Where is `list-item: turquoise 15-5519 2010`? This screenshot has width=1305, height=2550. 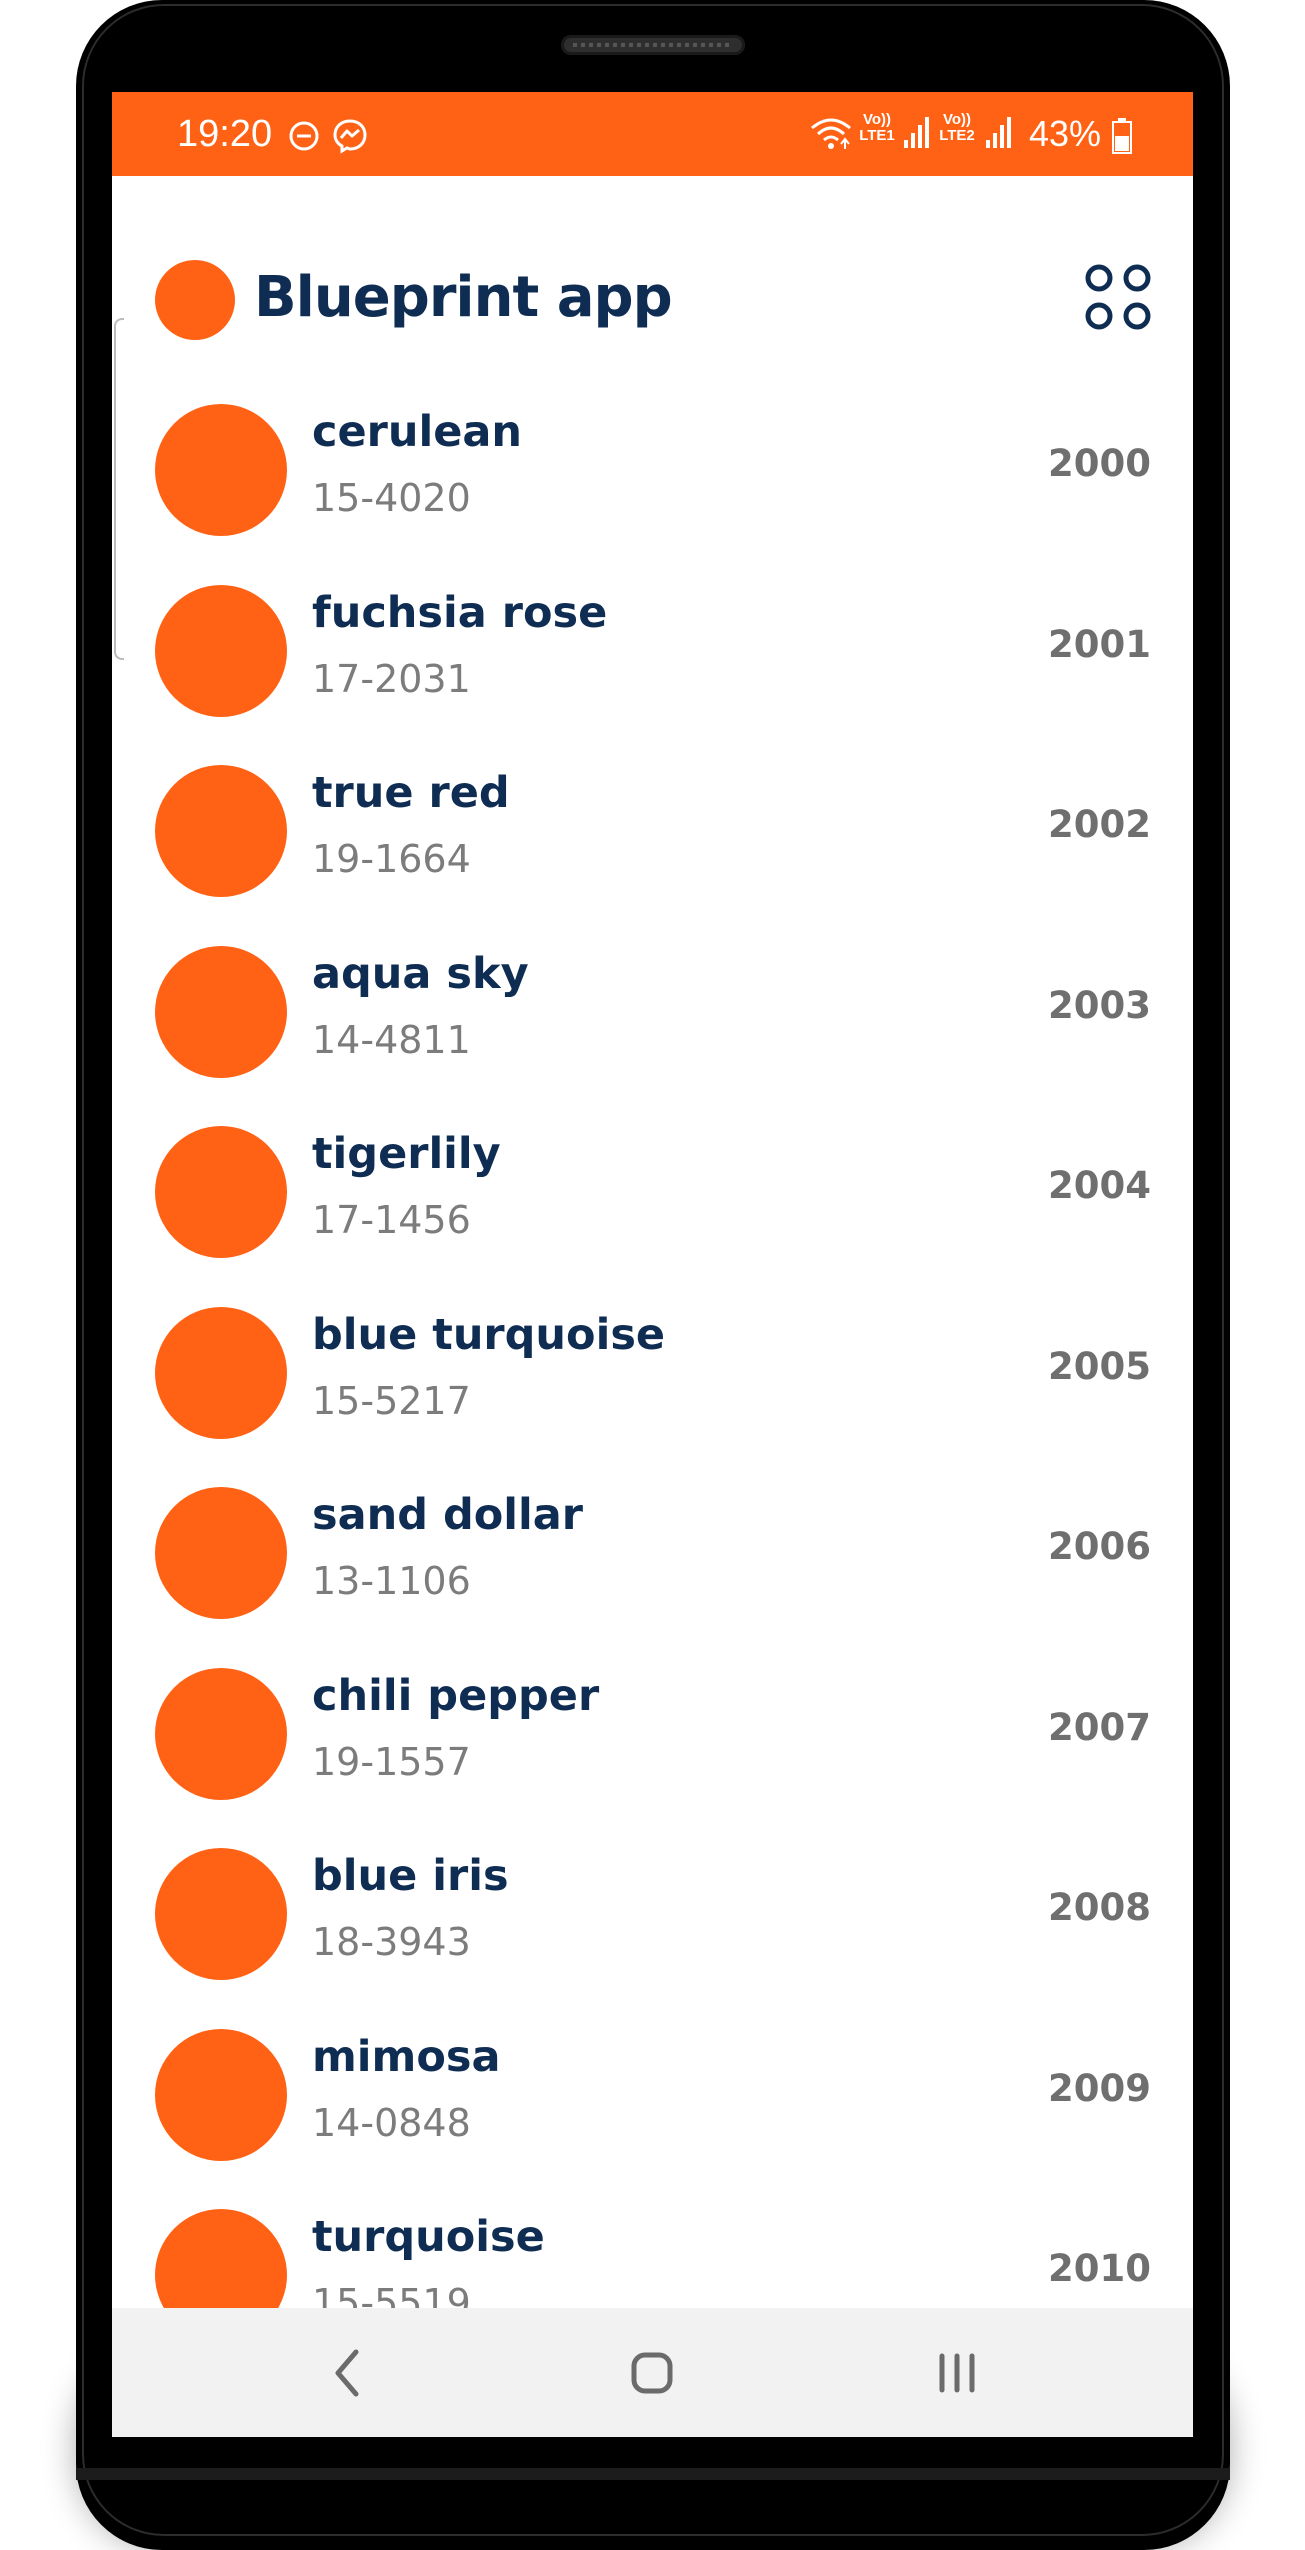 list-item: turquoise 15-5519 2010 is located at coordinates (652, 2299).